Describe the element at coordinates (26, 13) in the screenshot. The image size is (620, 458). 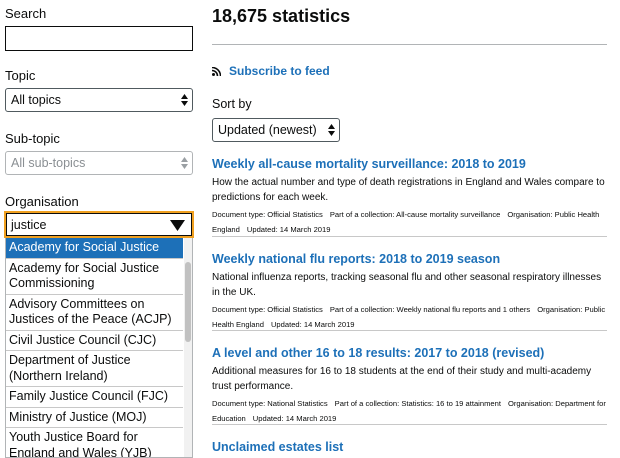
I see `search-label: Search` at that location.